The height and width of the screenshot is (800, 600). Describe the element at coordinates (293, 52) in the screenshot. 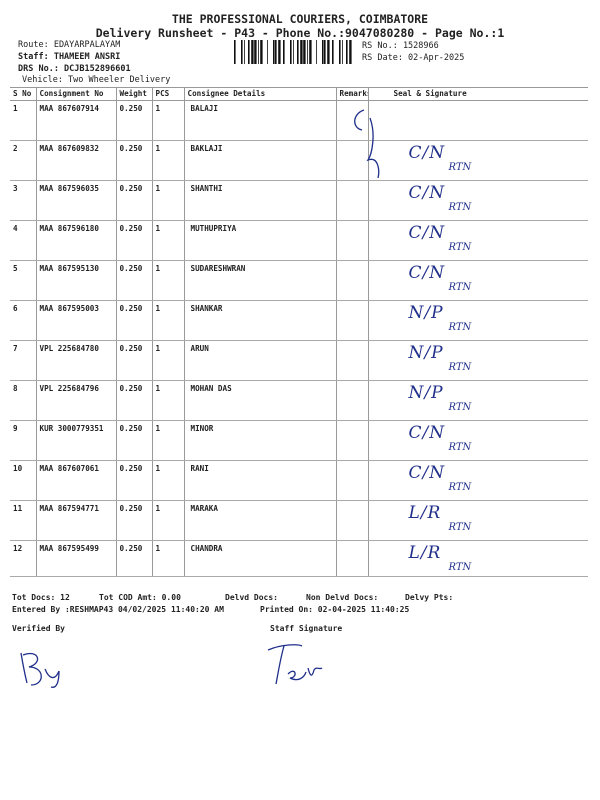

I see `barcode` at that location.